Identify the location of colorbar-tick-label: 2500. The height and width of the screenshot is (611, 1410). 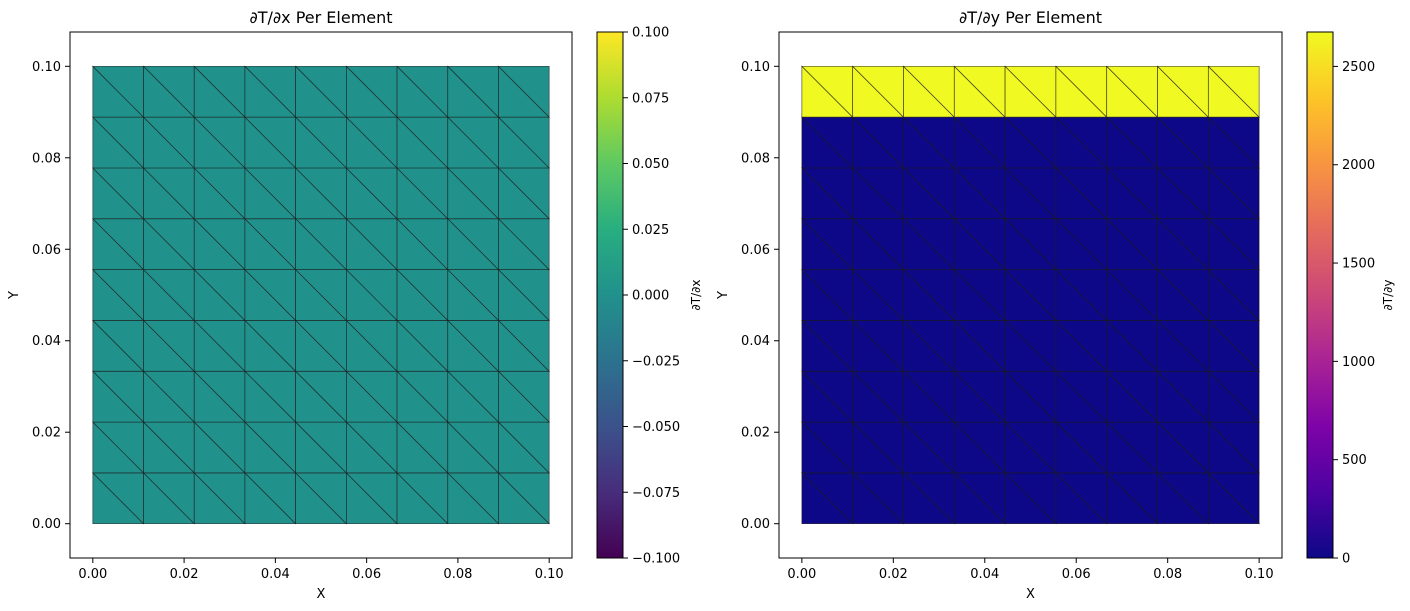
(1358, 67).